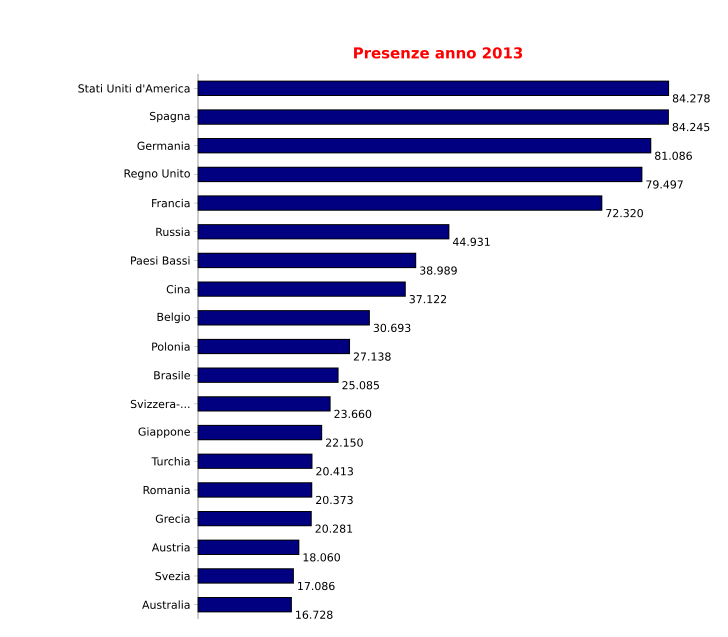 The height and width of the screenshot is (637, 728). Describe the element at coordinates (174, 318) in the screenshot. I see `y-tick-label: Belgio` at that location.